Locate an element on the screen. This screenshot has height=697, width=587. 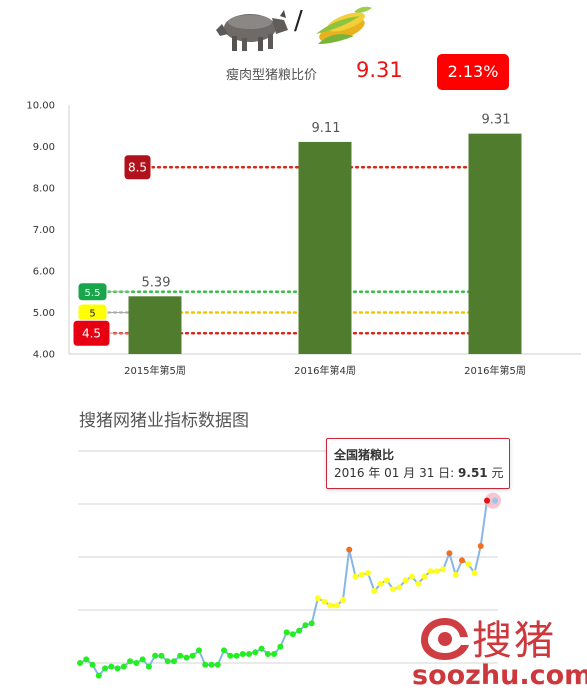
line-chart-title: 搜猪网猪业指标数据图 is located at coordinates (164, 421).